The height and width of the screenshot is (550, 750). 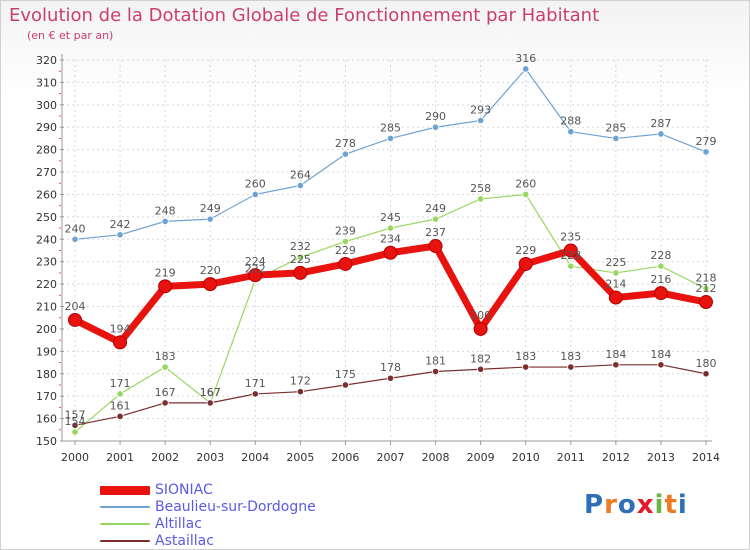 I want to click on data-label: 212, so click(x=706, y=288).